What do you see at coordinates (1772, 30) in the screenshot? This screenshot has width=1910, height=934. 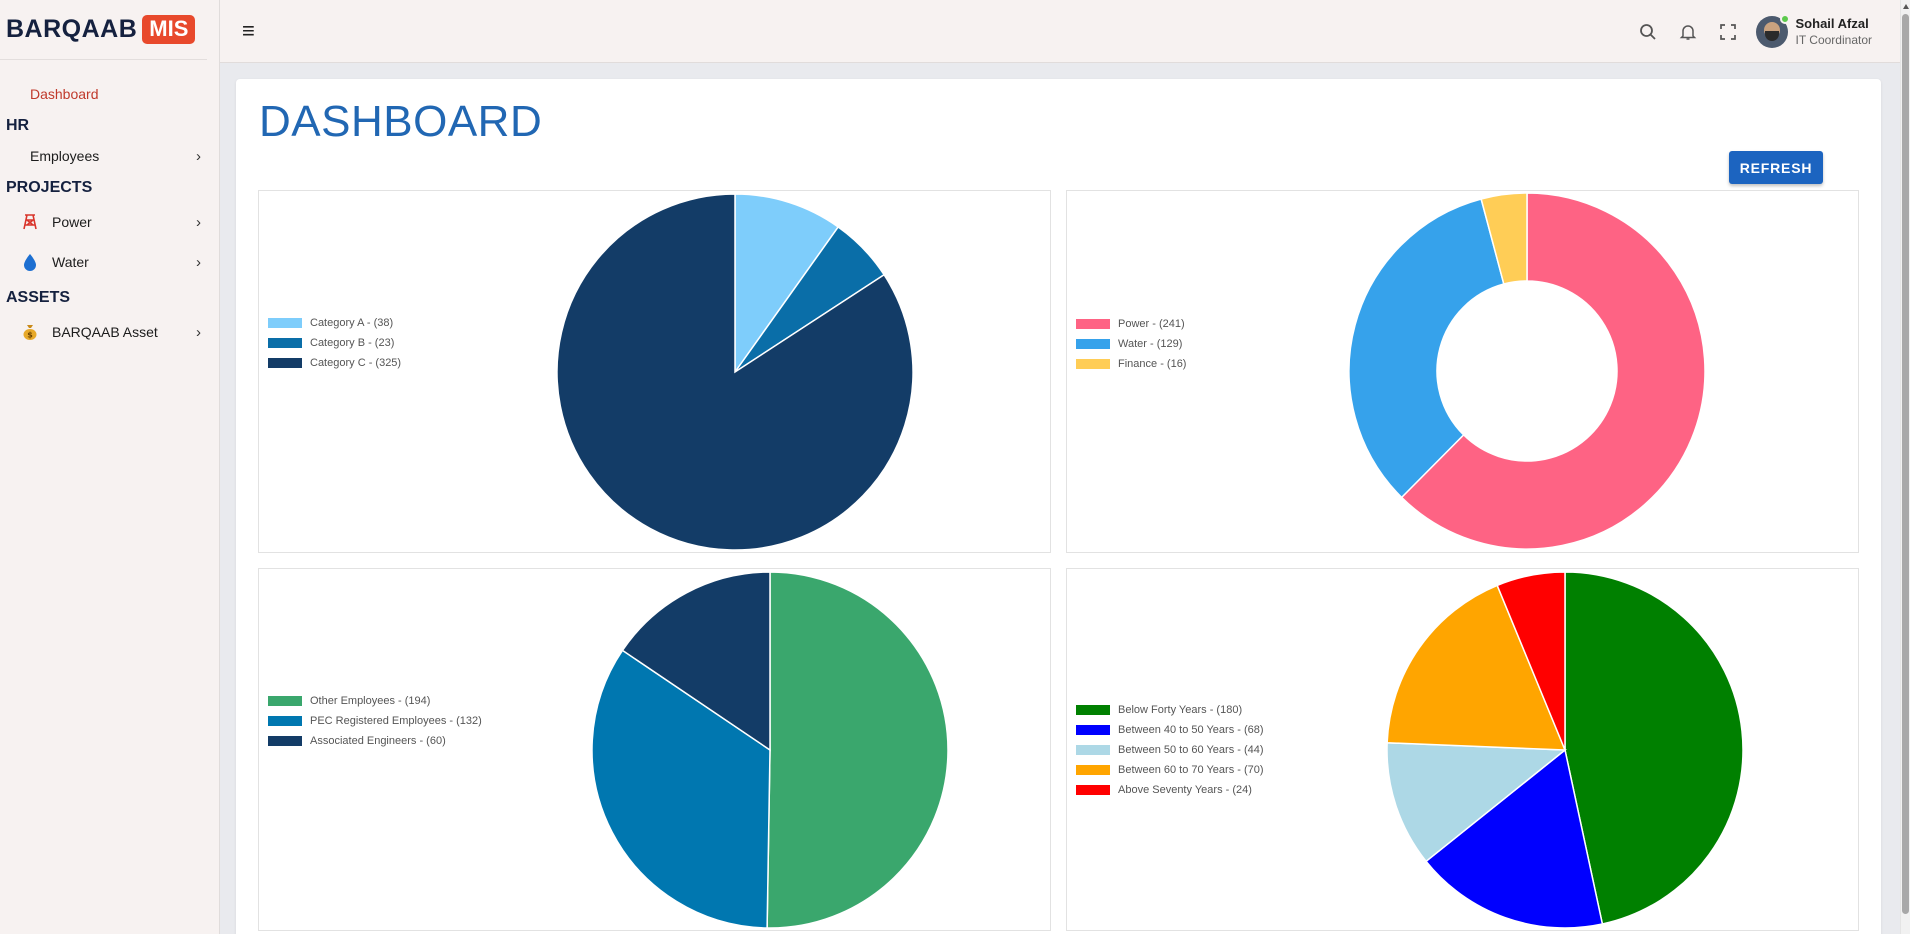 I see `avatar` at bounding box center [1772, 30].